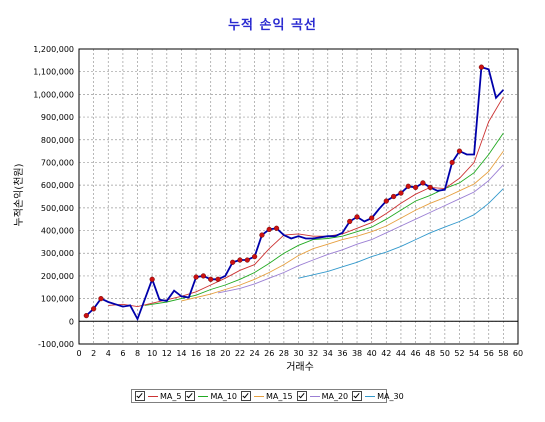 The width and height of the screenshot is (545, 422). Describe the element at coordinates (211, 353) in the screenshot. I see `x-tick-label: 18` at that location.